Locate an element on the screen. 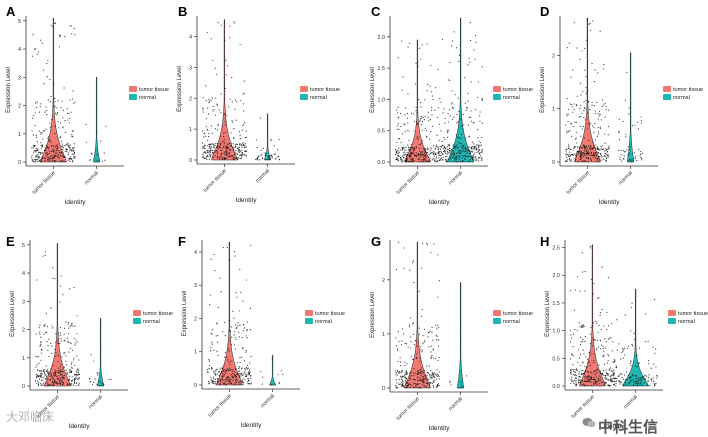  y-tick-label: 4 is located at coordinates (195, 253).